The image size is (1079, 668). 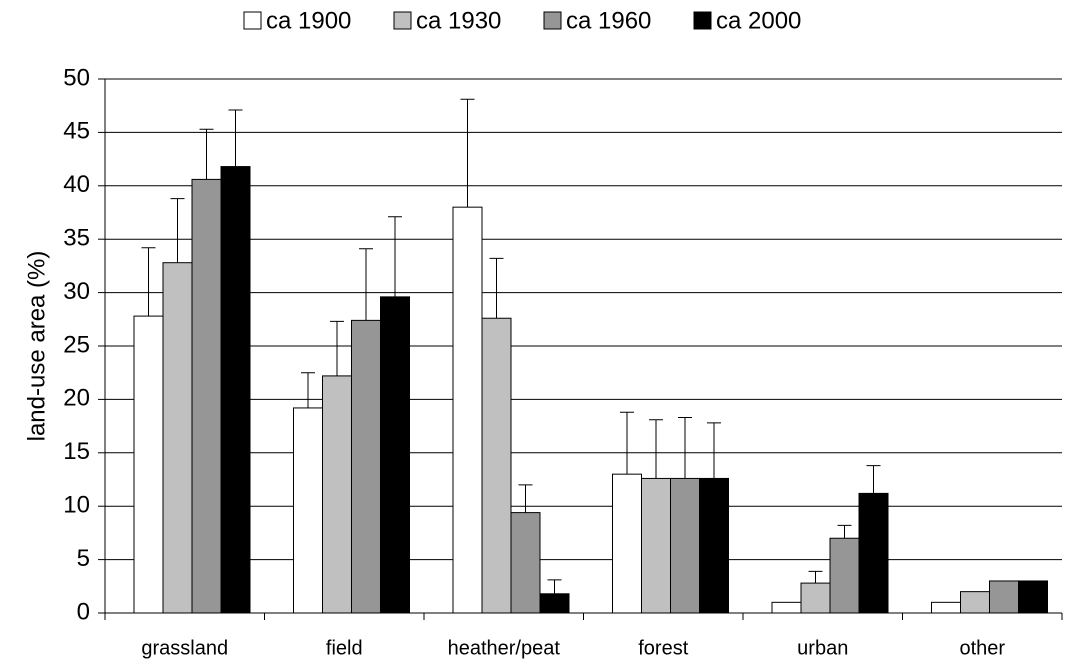 What do you see at coordinates (758, 20) in the screenshot?
I see `legend-label: ca 2000` at bounding box center [758, 20].